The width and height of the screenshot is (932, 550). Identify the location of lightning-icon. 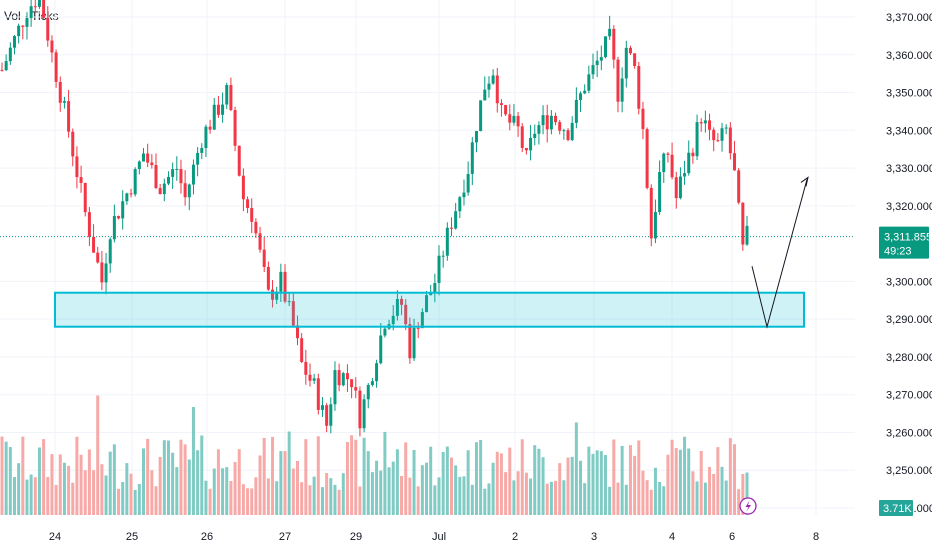
(748, 506).